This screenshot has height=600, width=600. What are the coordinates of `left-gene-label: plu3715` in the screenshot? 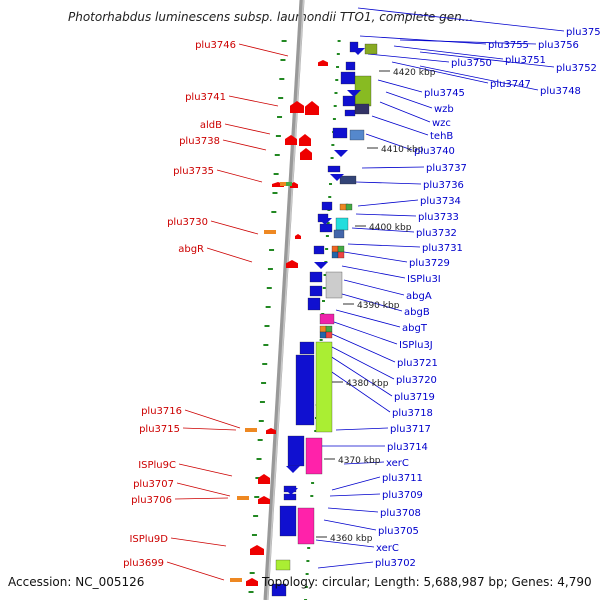 It's located at (159, 429).